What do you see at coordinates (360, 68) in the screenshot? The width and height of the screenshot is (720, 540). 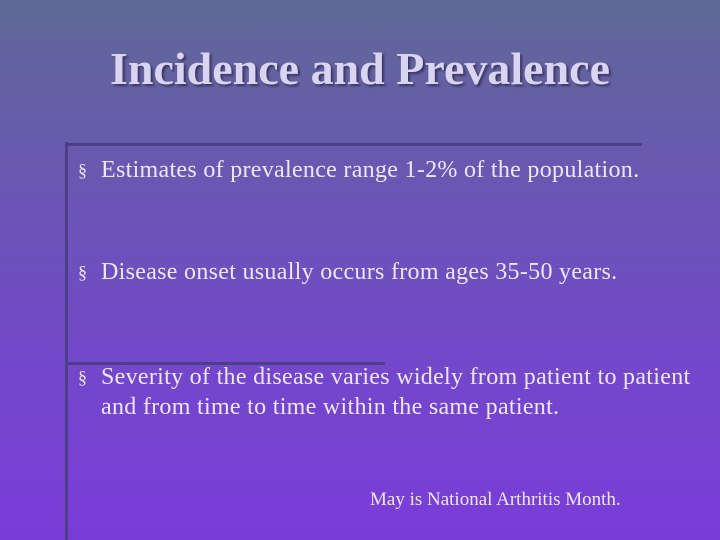 I see `slide-title: Incidence and Prevalence` at bounding box center [360, 68].